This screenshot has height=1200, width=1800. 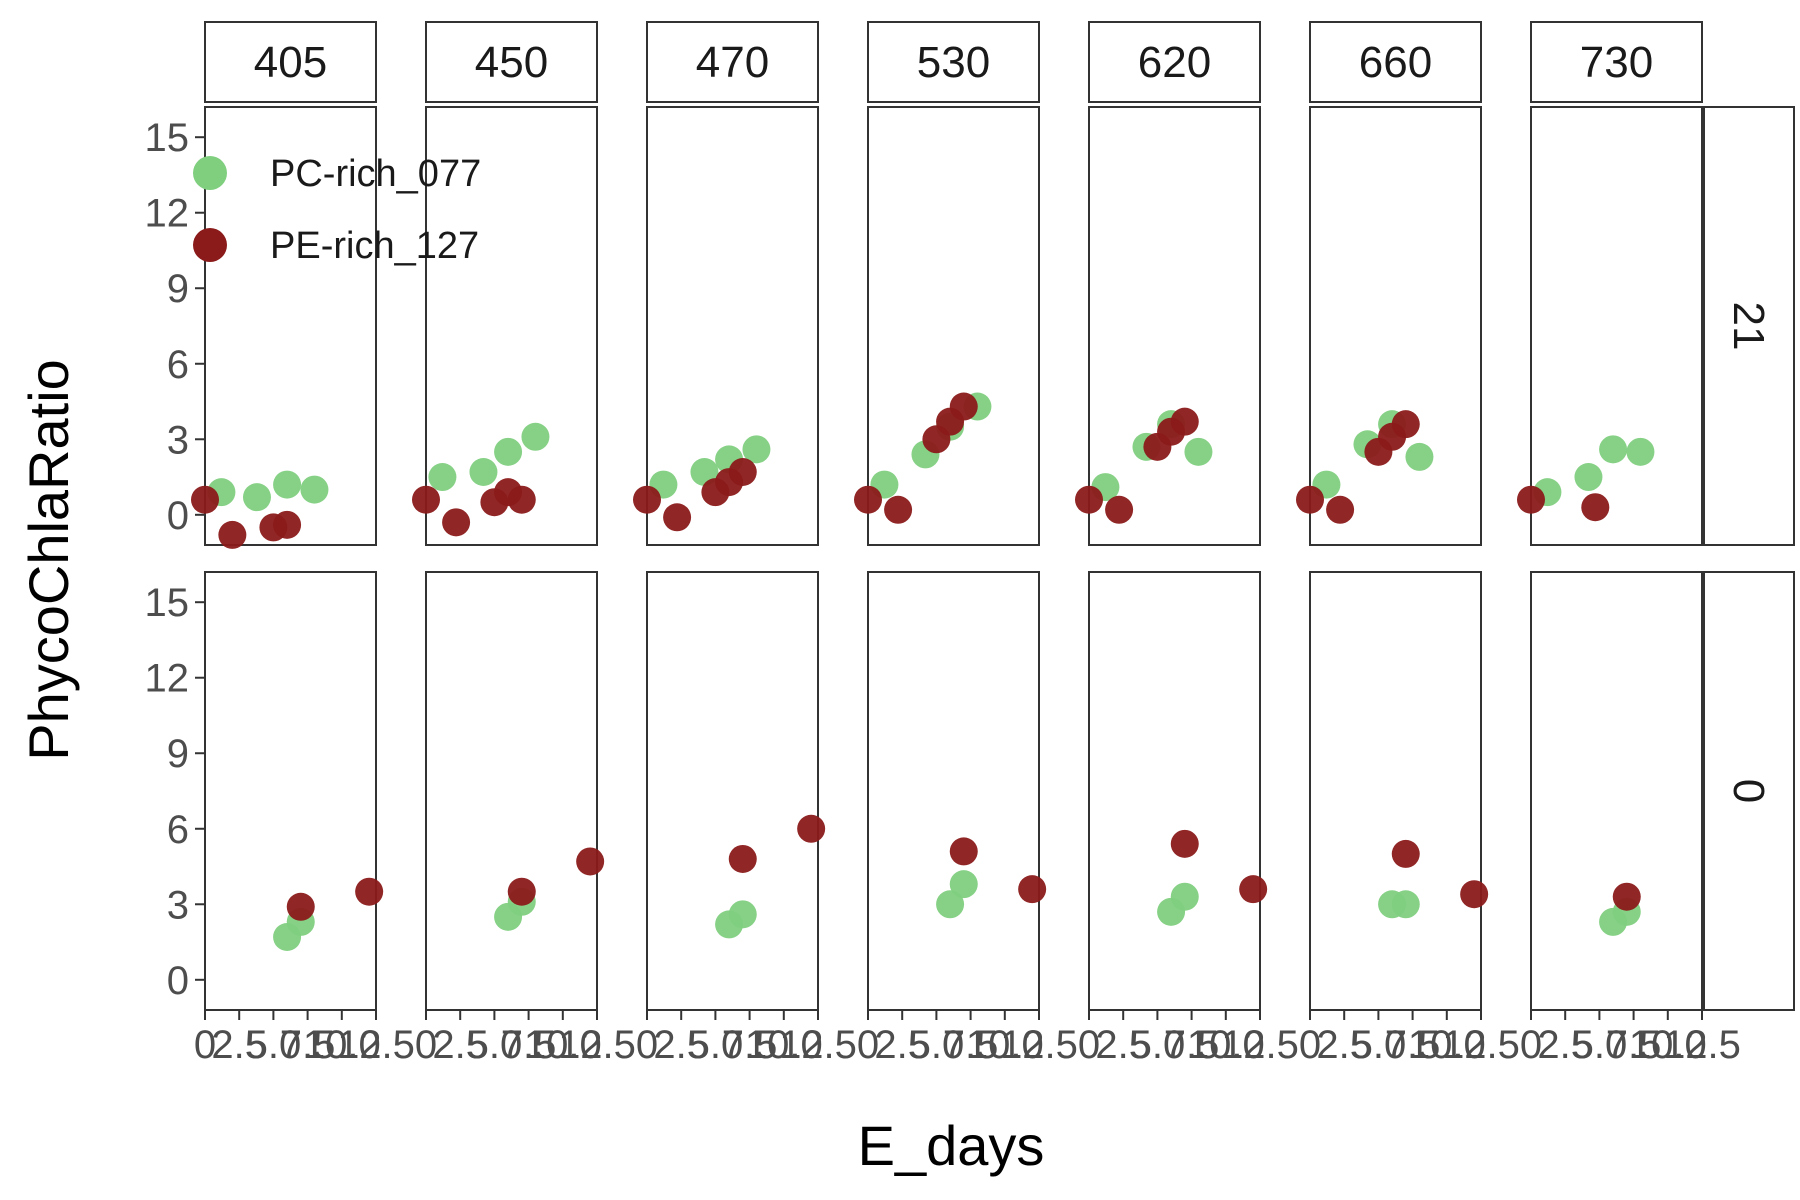 What do you see at coordinates (1702, 1045) in the screenshot?
I see `x-tick-label-730-12.5: 12.5` at bounding box center [1702, 1045].